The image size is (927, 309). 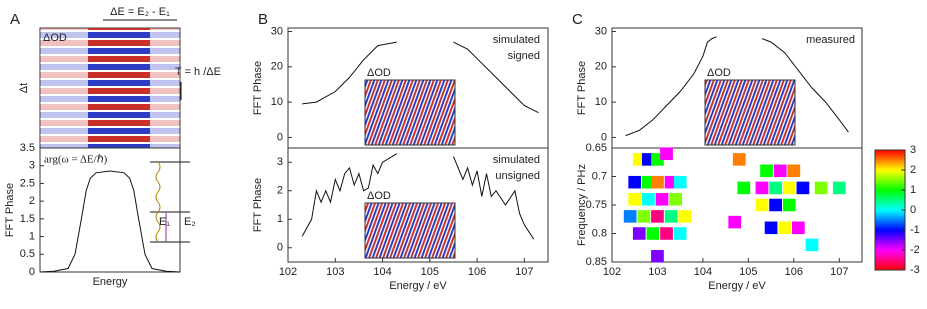 What do you see at coordinates (913, 190) in the screenshot?
I see `colorbar-label: 1` at bounding box center [913, 190].